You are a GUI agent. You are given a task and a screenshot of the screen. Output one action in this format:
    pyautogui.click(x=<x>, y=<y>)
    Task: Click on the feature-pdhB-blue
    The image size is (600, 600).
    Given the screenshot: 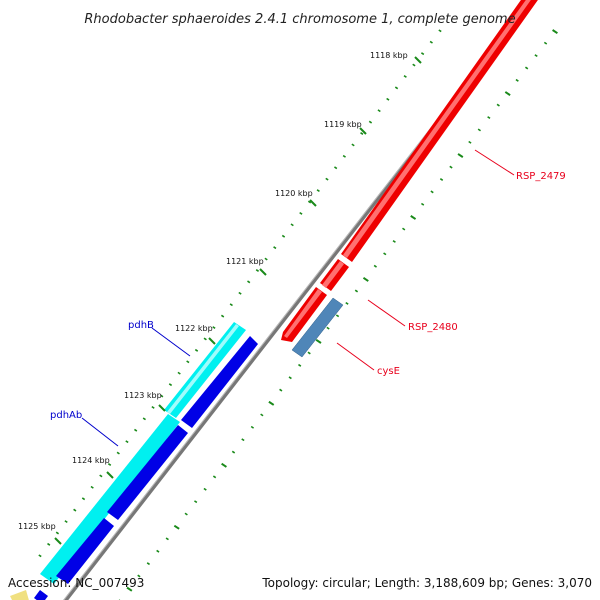 What is the action you would take?
    pyautogui.click(x=219, y=382)
    